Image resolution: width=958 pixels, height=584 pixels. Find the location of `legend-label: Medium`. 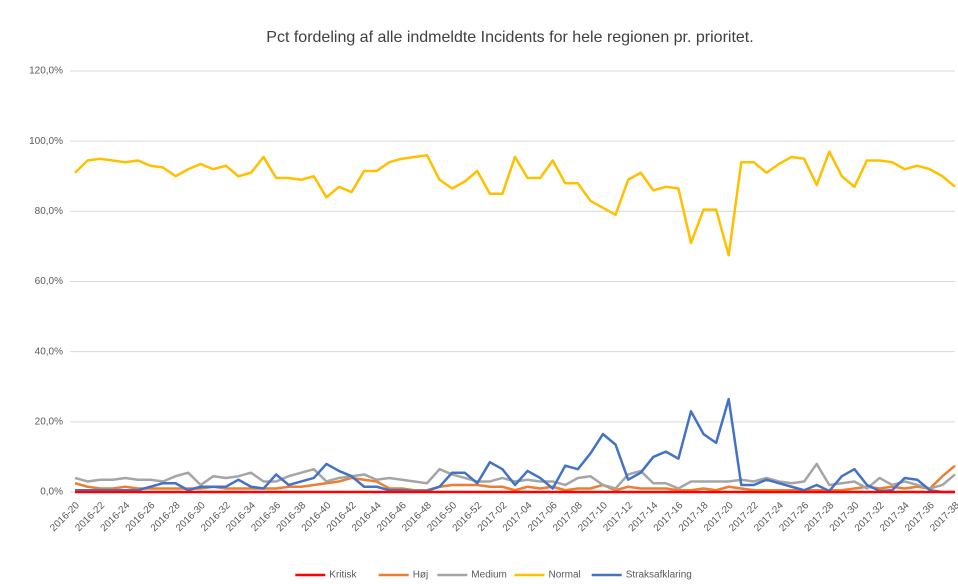

legend-label: Medium is located at coordinates (489, 575).